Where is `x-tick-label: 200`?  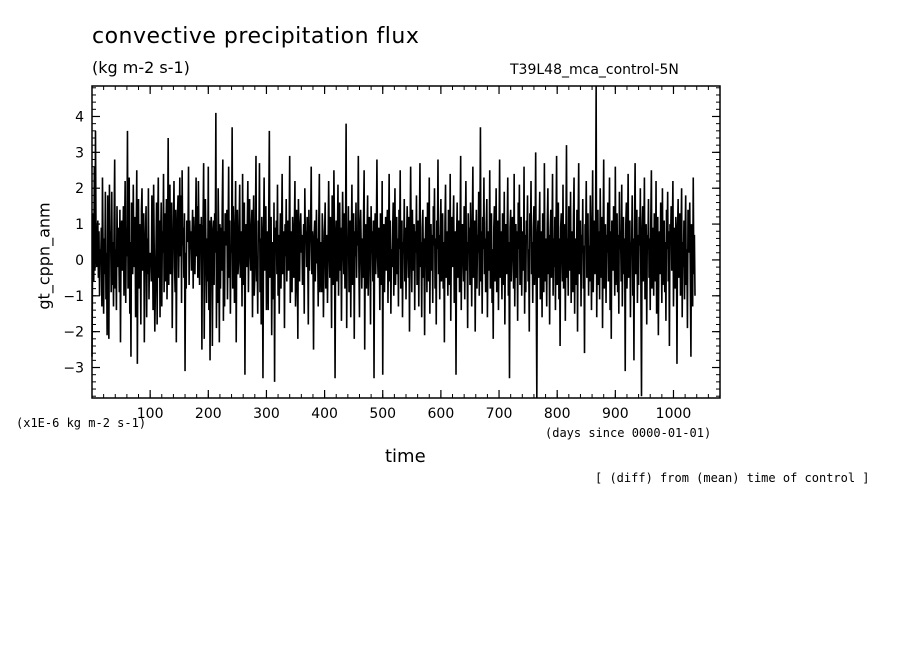
x-tick-label: 200 is located at coordinates (208, 414).